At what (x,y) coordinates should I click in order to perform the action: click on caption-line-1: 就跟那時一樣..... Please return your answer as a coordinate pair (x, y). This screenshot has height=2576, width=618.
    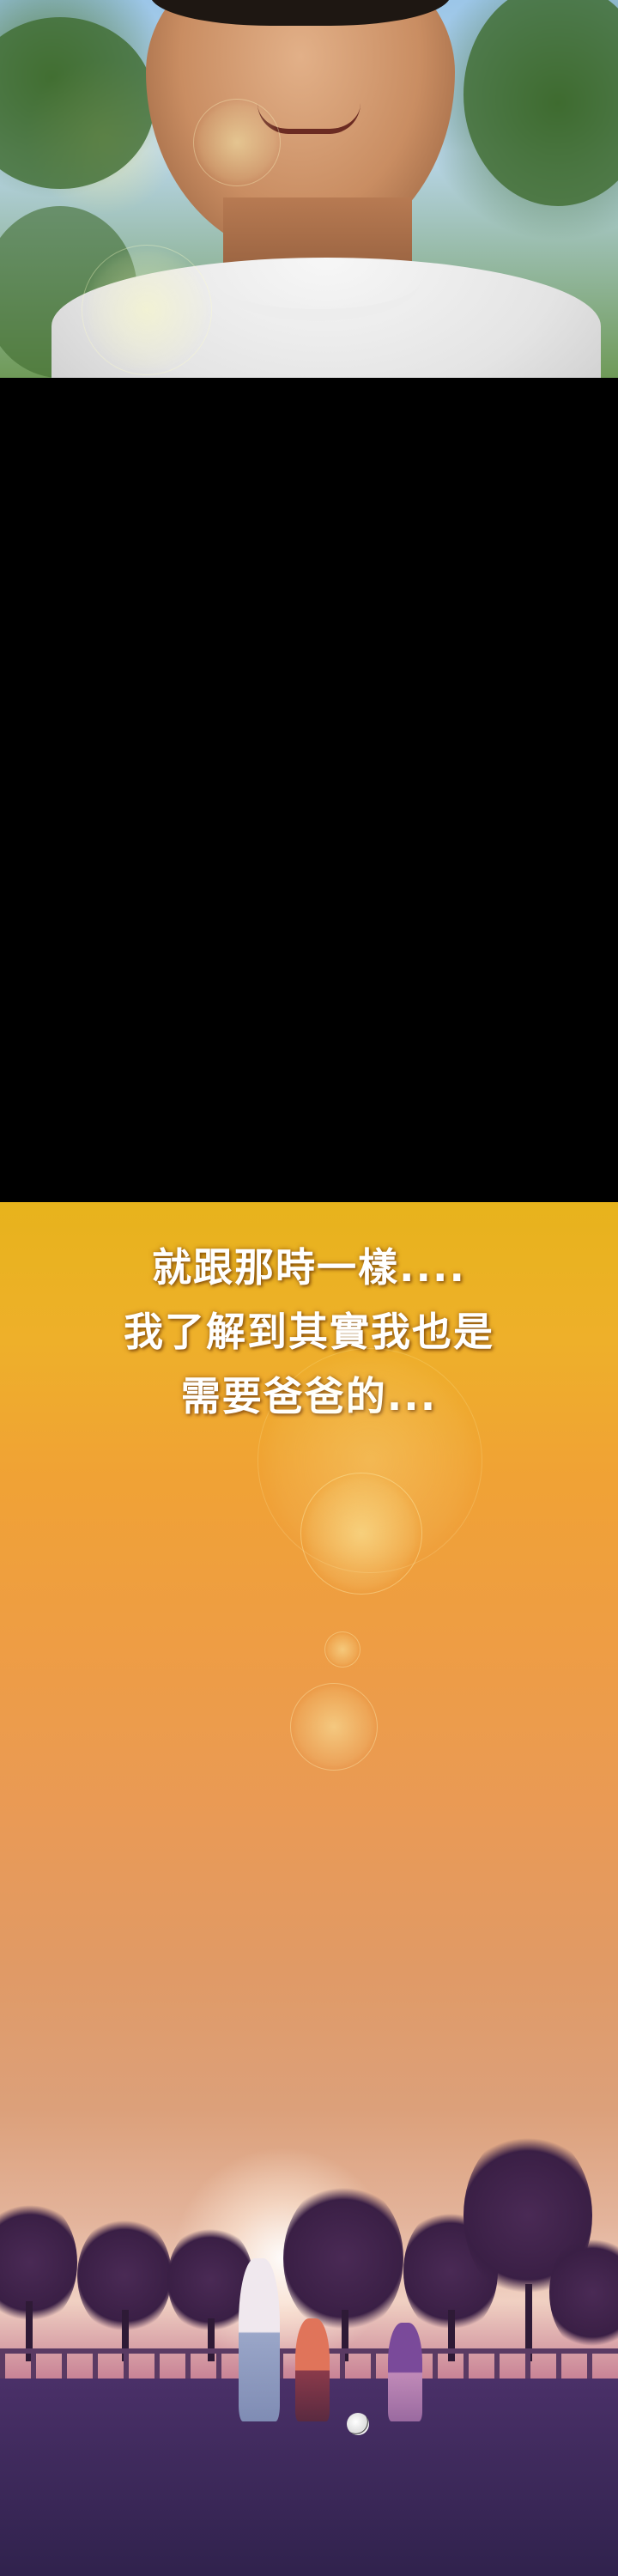
    Looking at the image, I should click on (309, 1268).